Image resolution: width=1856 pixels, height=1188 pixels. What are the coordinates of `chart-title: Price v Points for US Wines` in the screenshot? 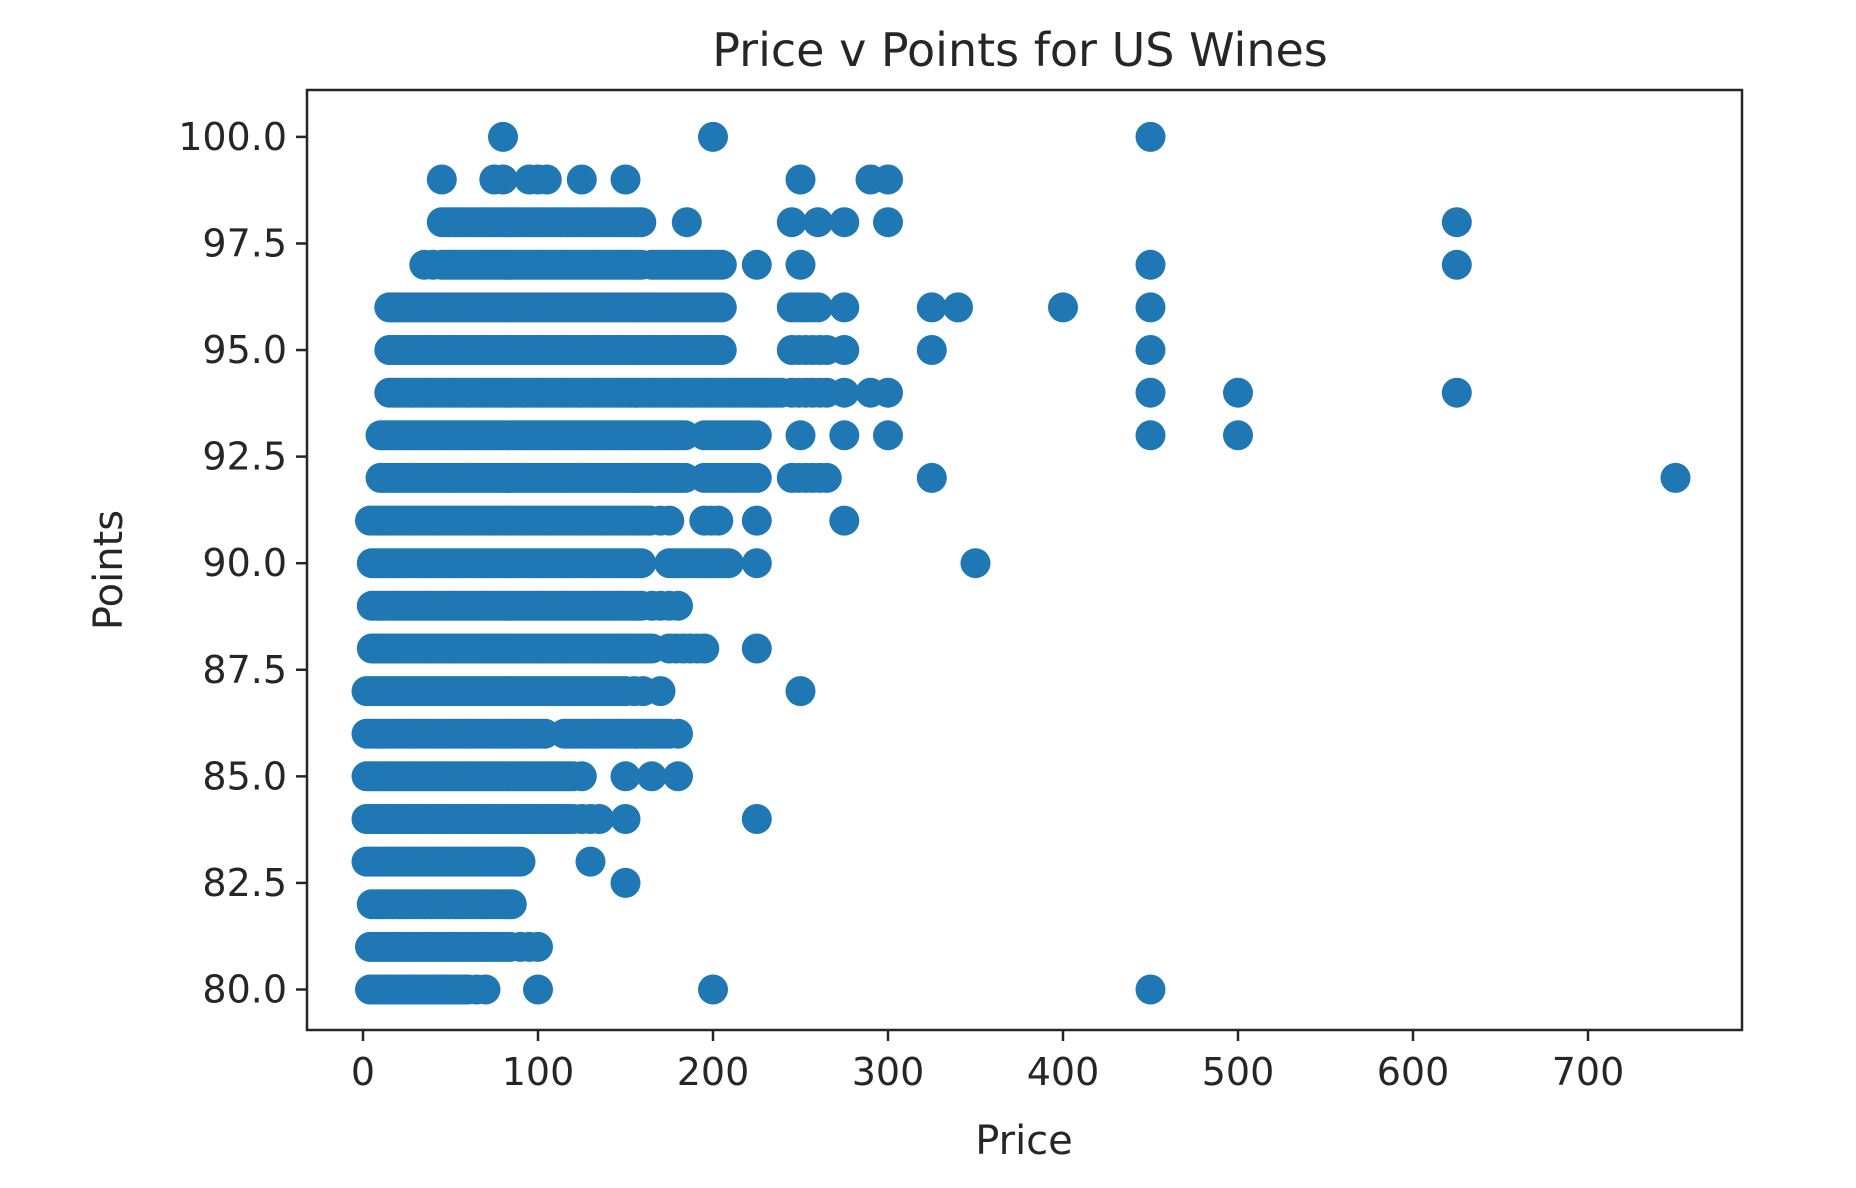 It's located at (1020, 50).